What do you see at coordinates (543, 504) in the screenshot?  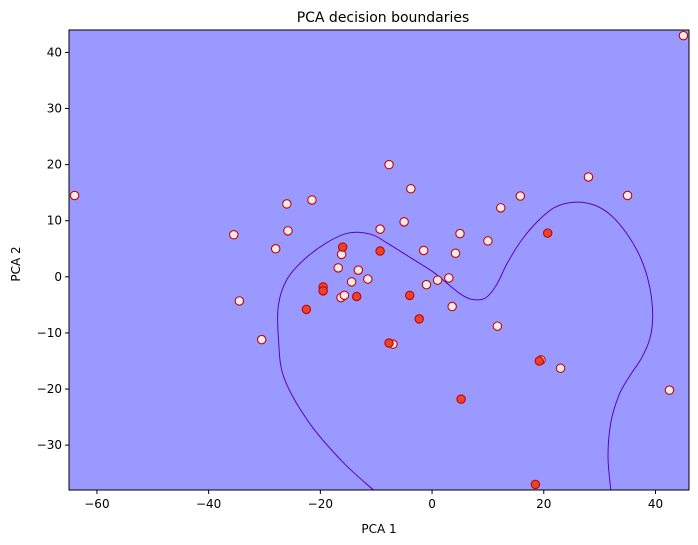 I see `x-tick-label-4: 20` at bounding box center [543, 504].